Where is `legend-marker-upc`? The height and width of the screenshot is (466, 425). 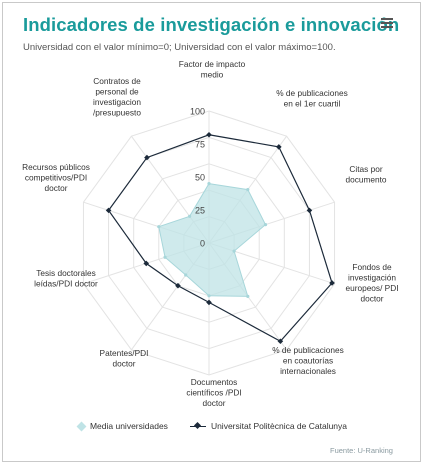 legend-marker-upc is located at coordinates (197, 426).